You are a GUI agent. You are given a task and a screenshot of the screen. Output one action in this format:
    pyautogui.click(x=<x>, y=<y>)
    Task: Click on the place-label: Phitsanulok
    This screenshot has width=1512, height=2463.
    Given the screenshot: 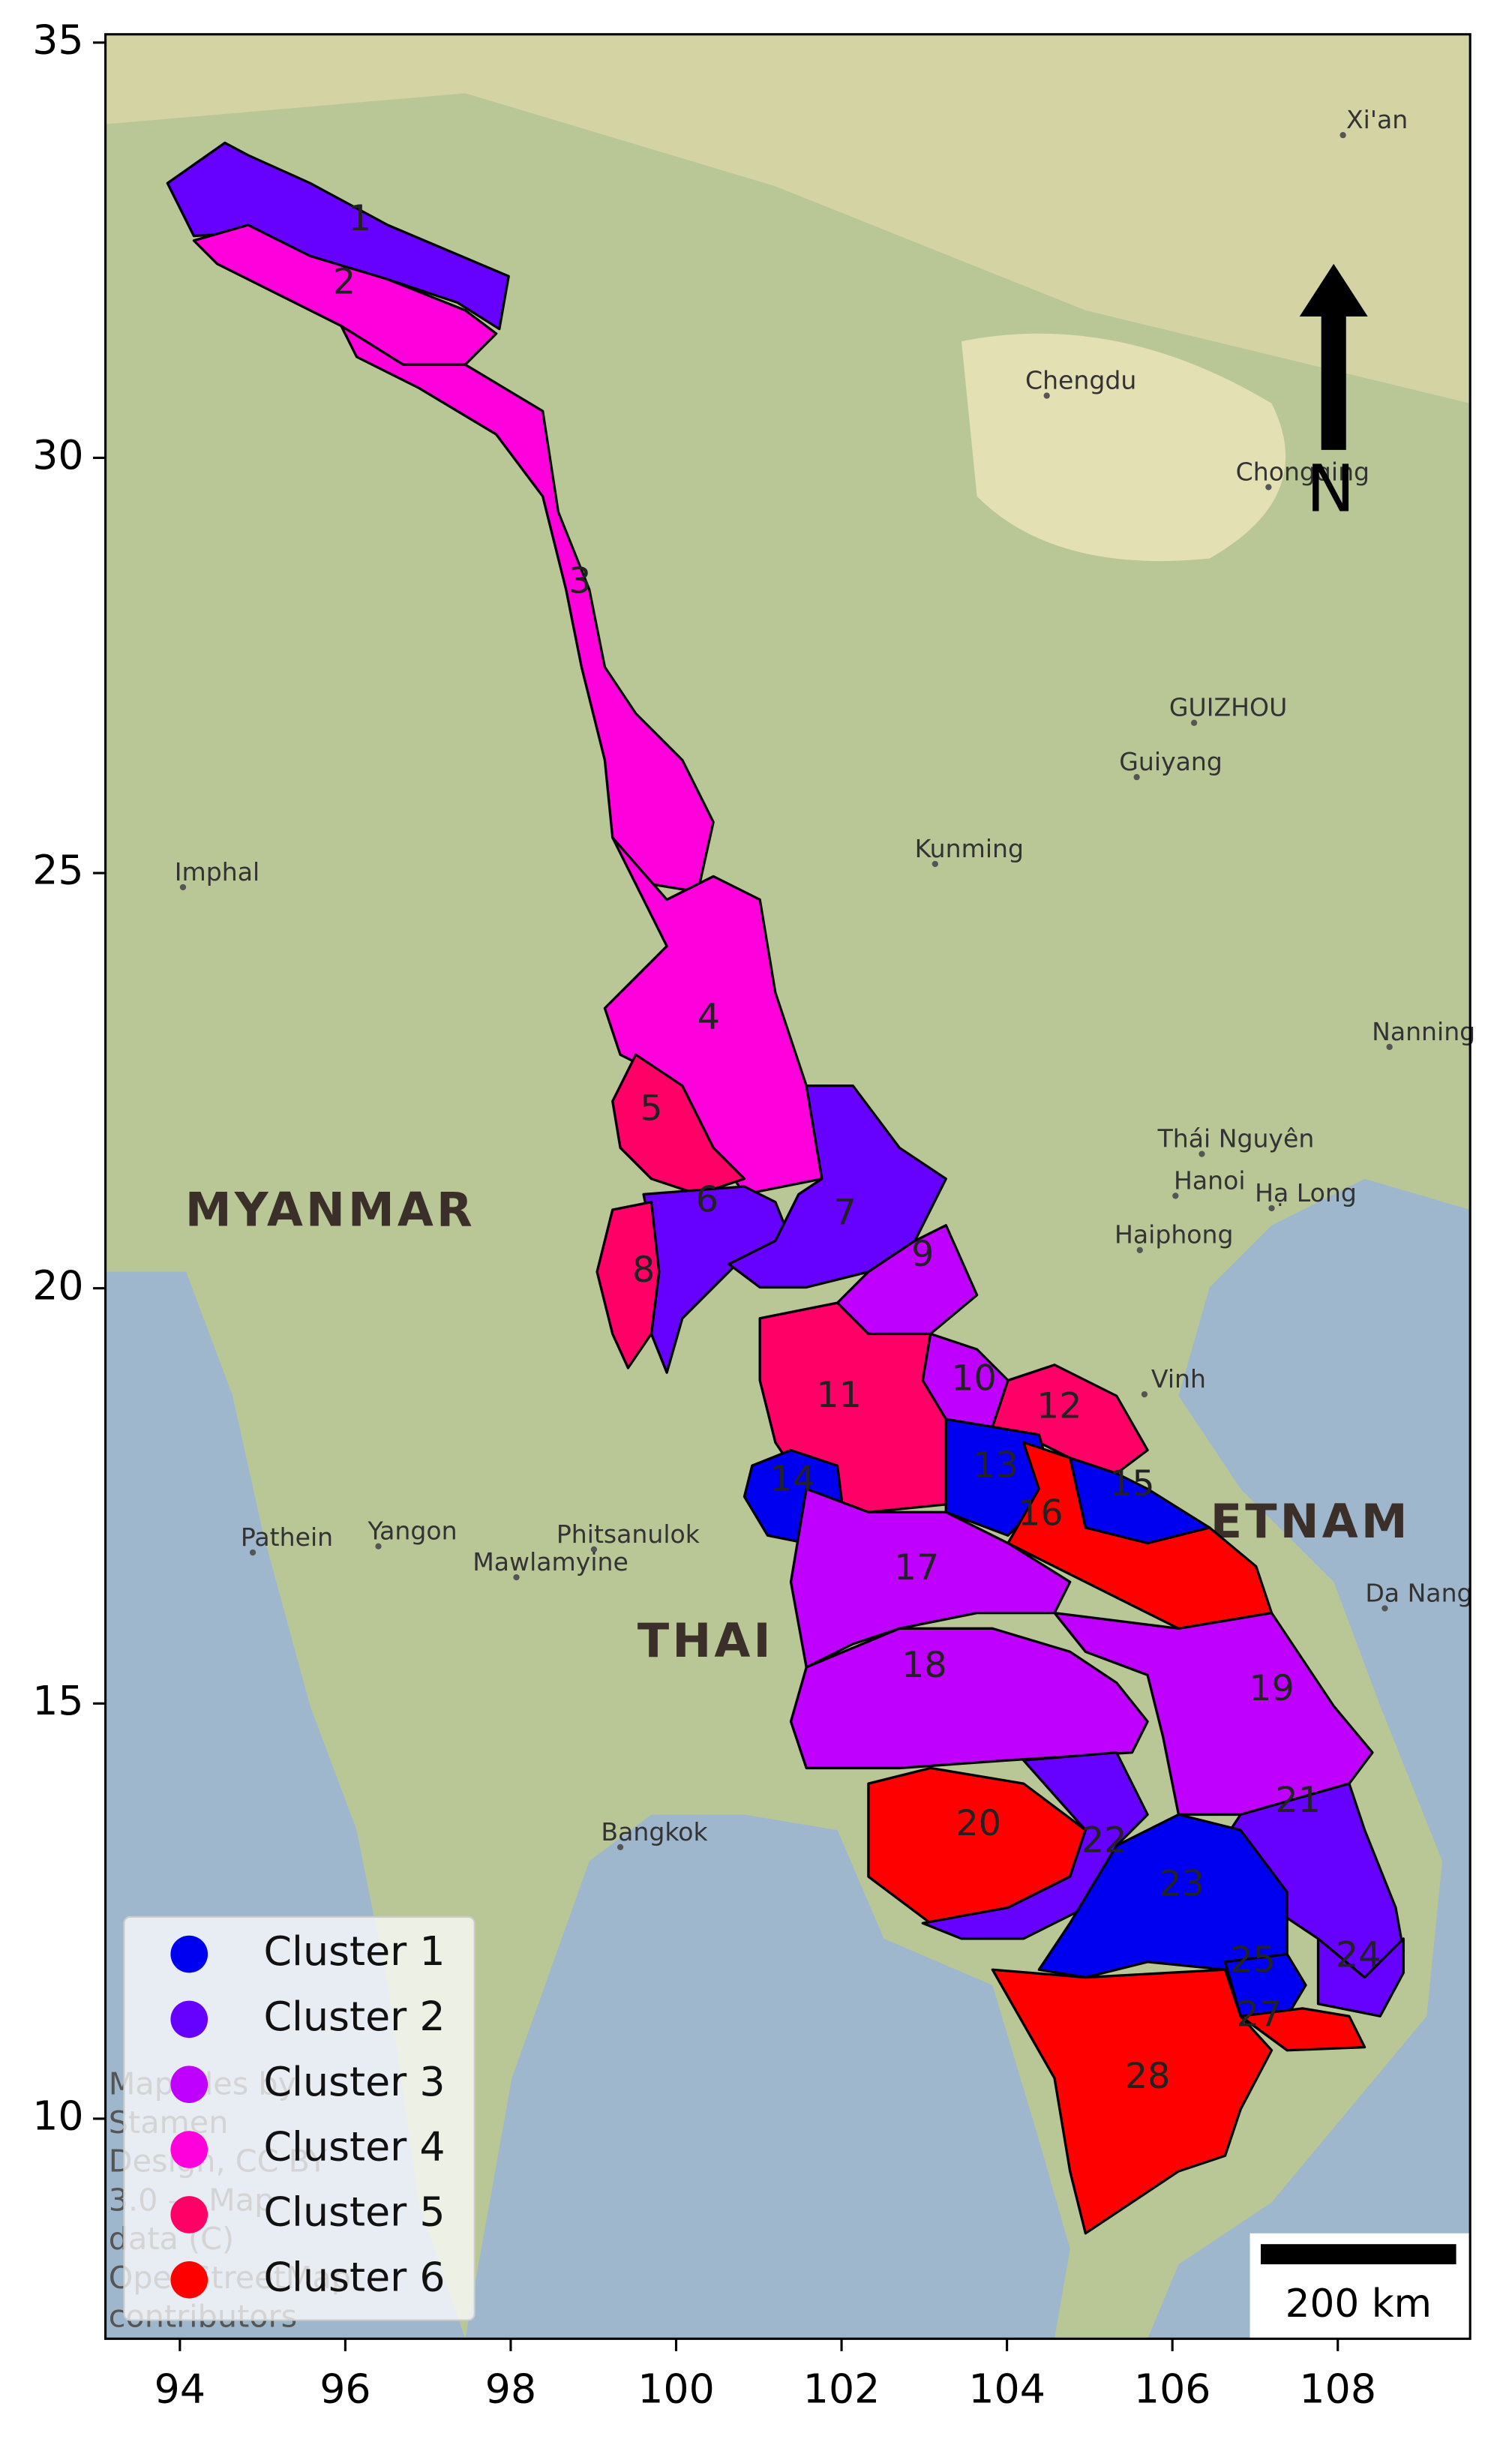 What is the action you would take?
    pyautogui.click(x=628, y=1534)
    